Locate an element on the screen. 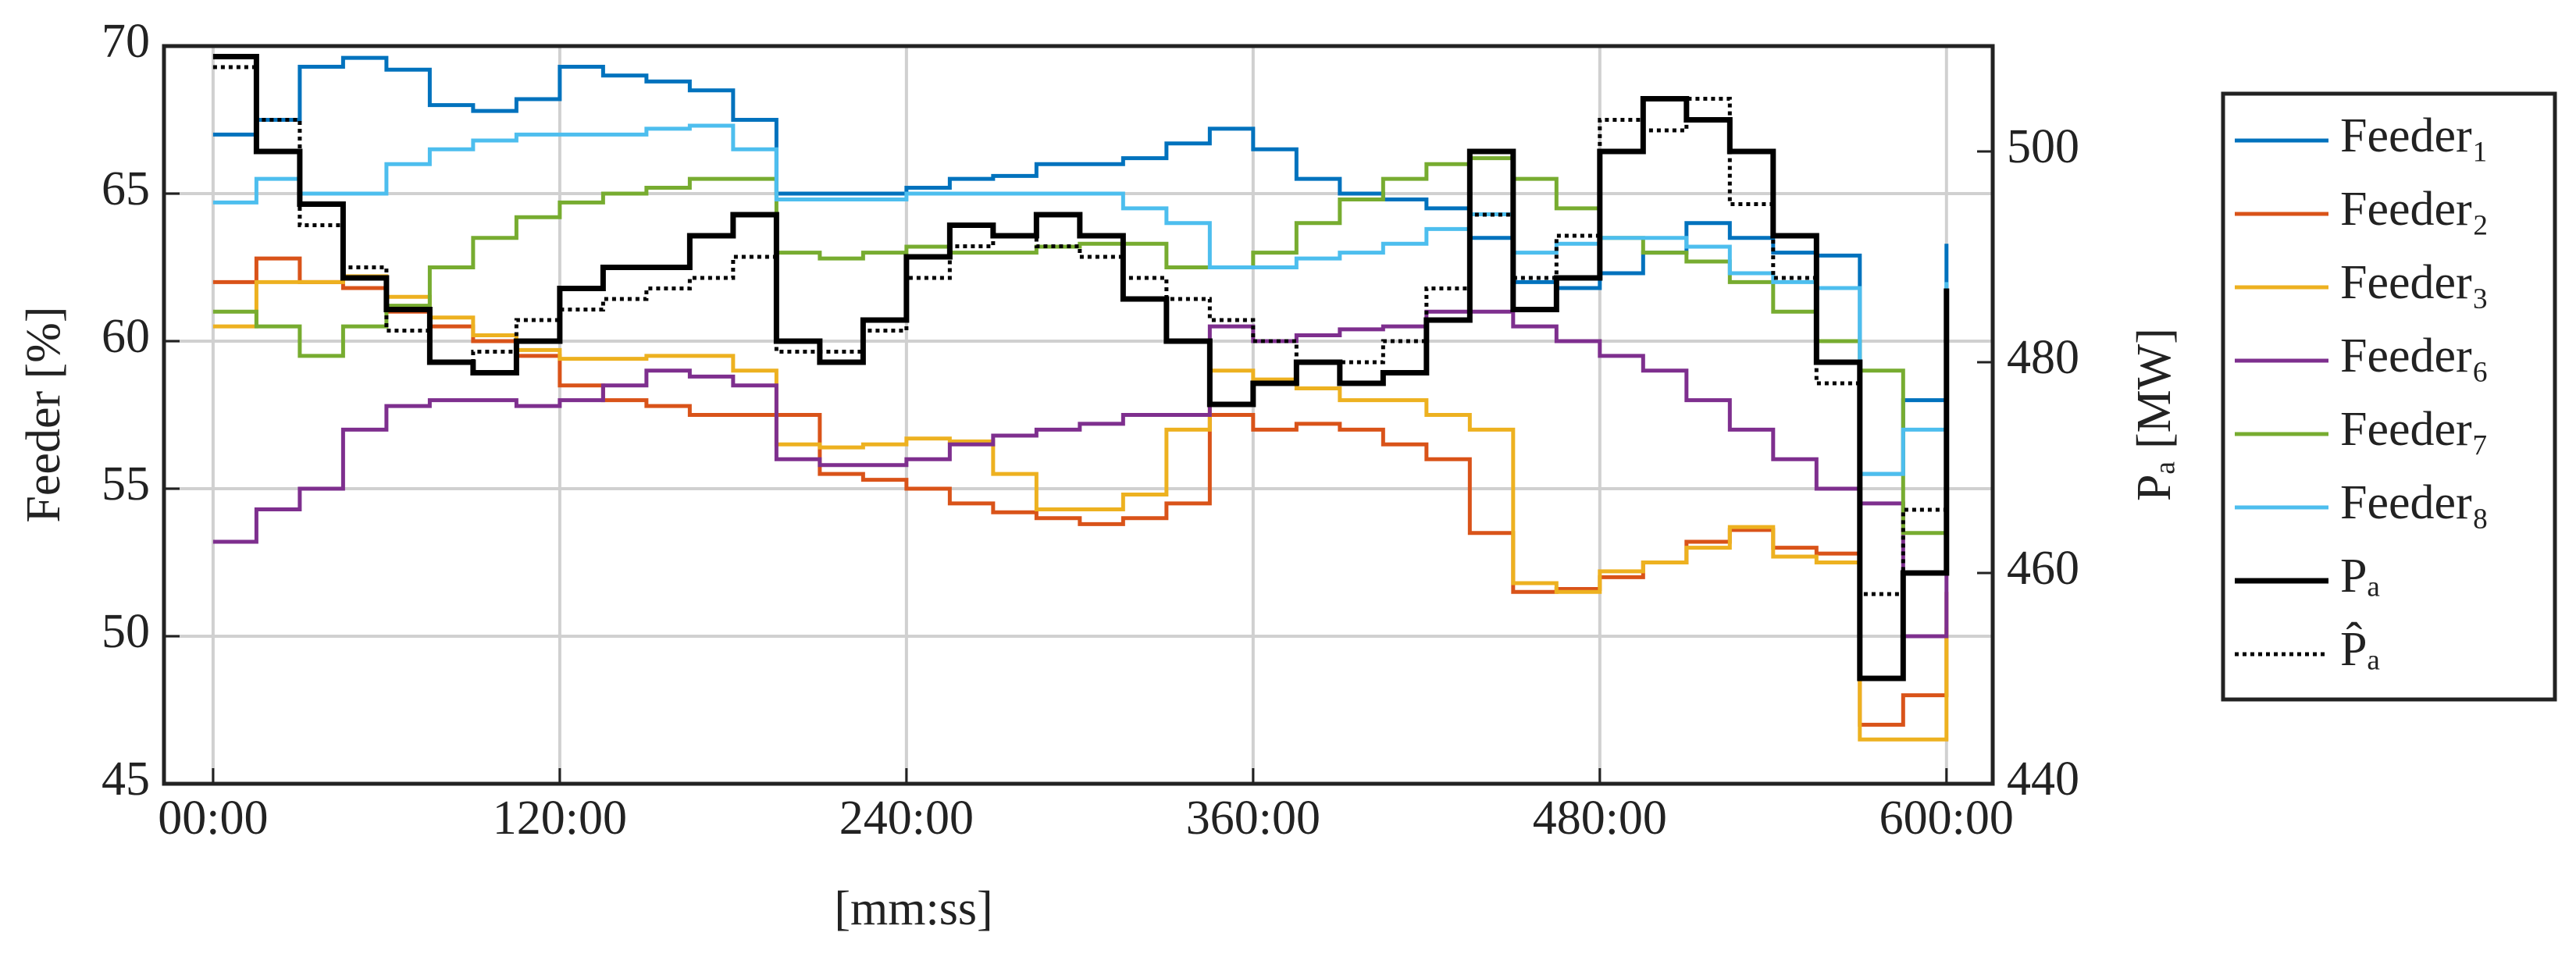  y-tick-label: 45 is located at coordinates (126, 779).